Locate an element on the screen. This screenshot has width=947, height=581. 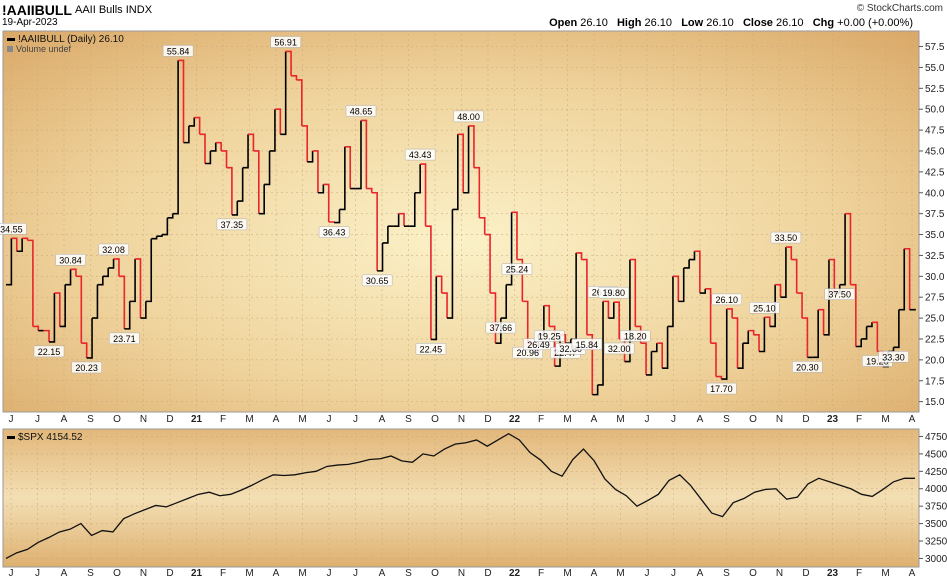
bottom-legend: $SPX 4154.52 is located at coordinates (45, 437).